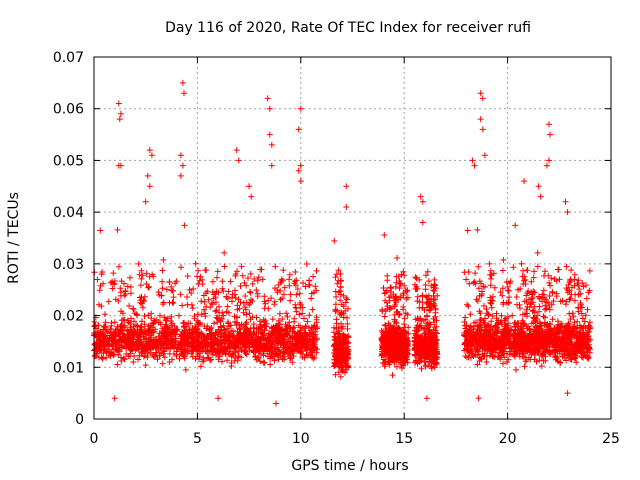 The height and width of the screenshot is (480, 640). Describe the element at coordinates (197, 439) in the screenshot. I see `x-tick-label: 5` at that location.